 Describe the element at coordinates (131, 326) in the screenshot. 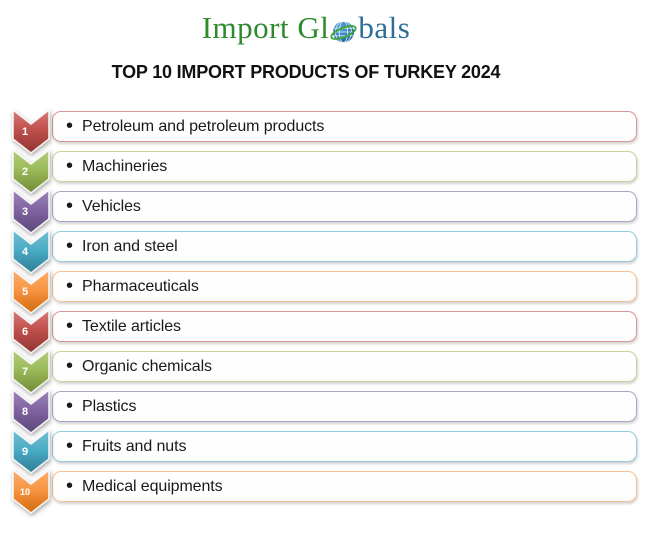

I see `item-label: Textile articles` at that location.